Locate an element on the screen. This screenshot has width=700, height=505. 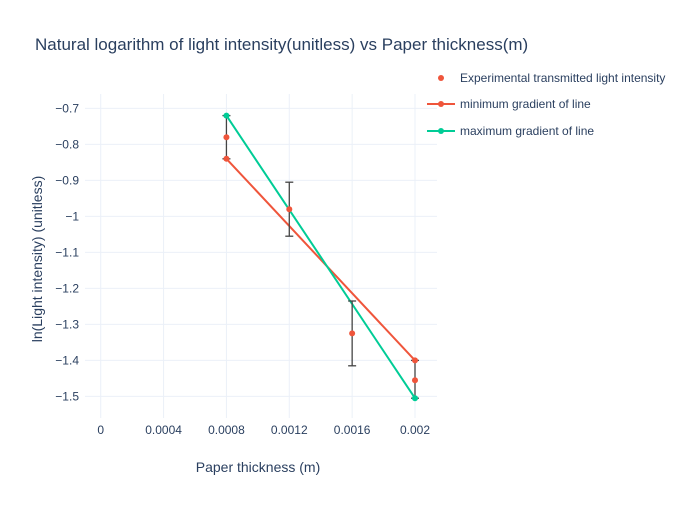
legend-item-0: Experimental transmitted light intensity is located at coordinates (551, 78).